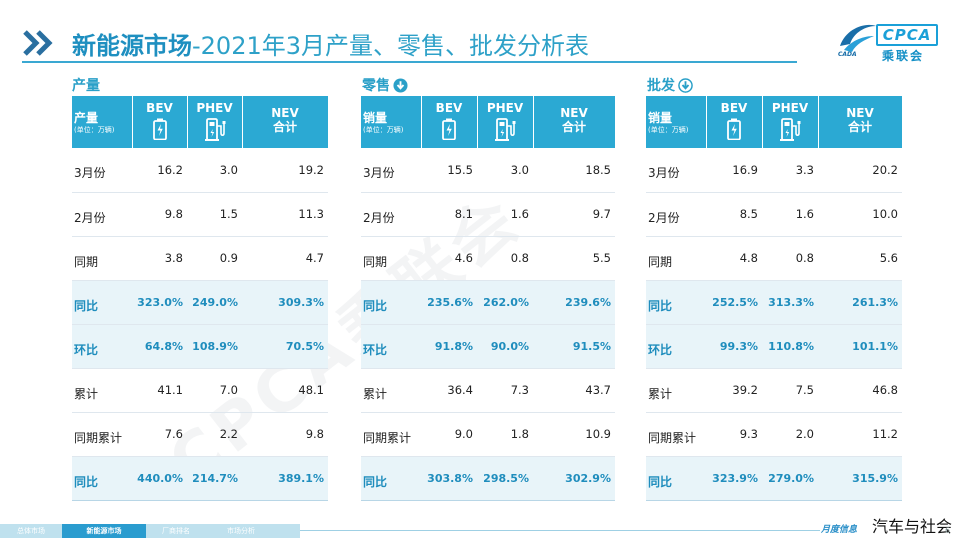  What do you see at coordinates (860, 258) in the screenshot?
I see `cell-nev: 5.6` at bounding box center [860, 258].